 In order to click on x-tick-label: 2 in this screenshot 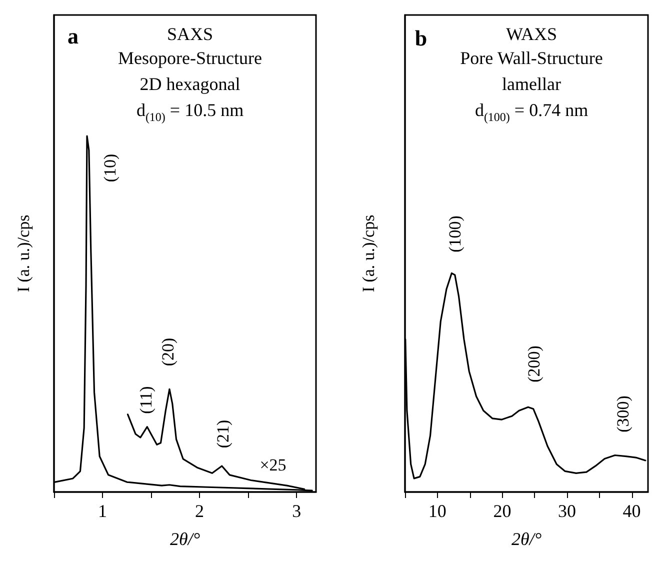, I will do `click(199, 511)`.